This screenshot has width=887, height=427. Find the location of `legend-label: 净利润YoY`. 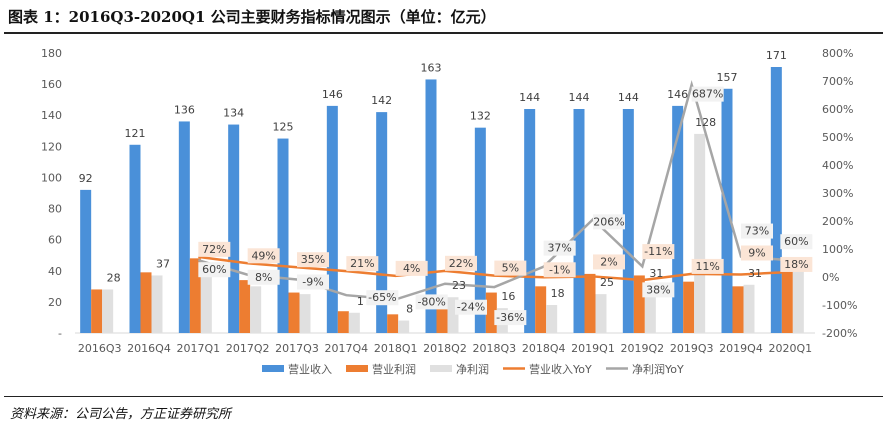

legend-label: 净利润YoY is located at coordinates (658, 369).